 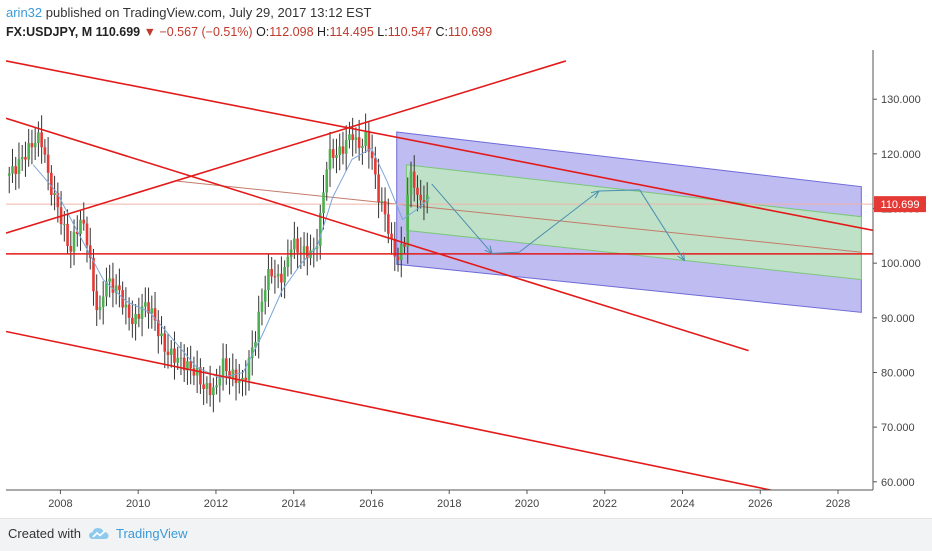 What do you see at coordinates (263, 32) in the screenshot?
I see `open-label: O:` at bounding box center [263, 32].